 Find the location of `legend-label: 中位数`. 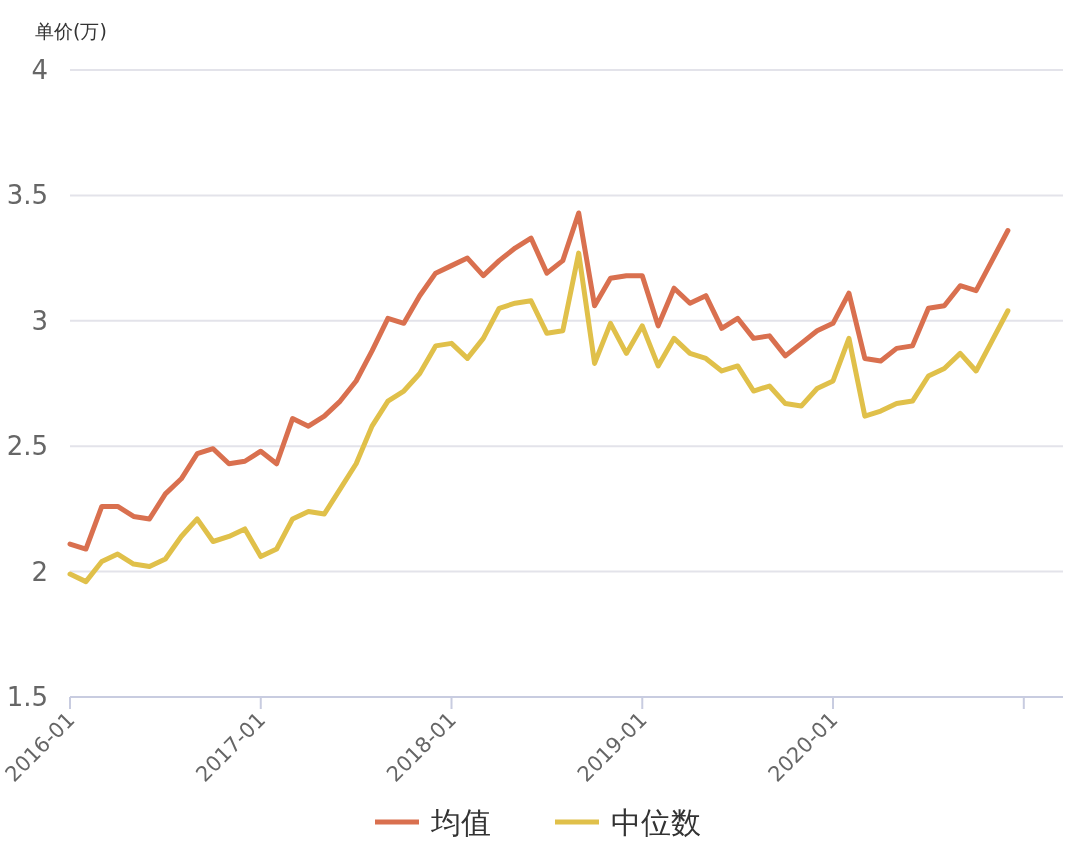

legend-label: 中位数 is located at coordinates (656, 822).